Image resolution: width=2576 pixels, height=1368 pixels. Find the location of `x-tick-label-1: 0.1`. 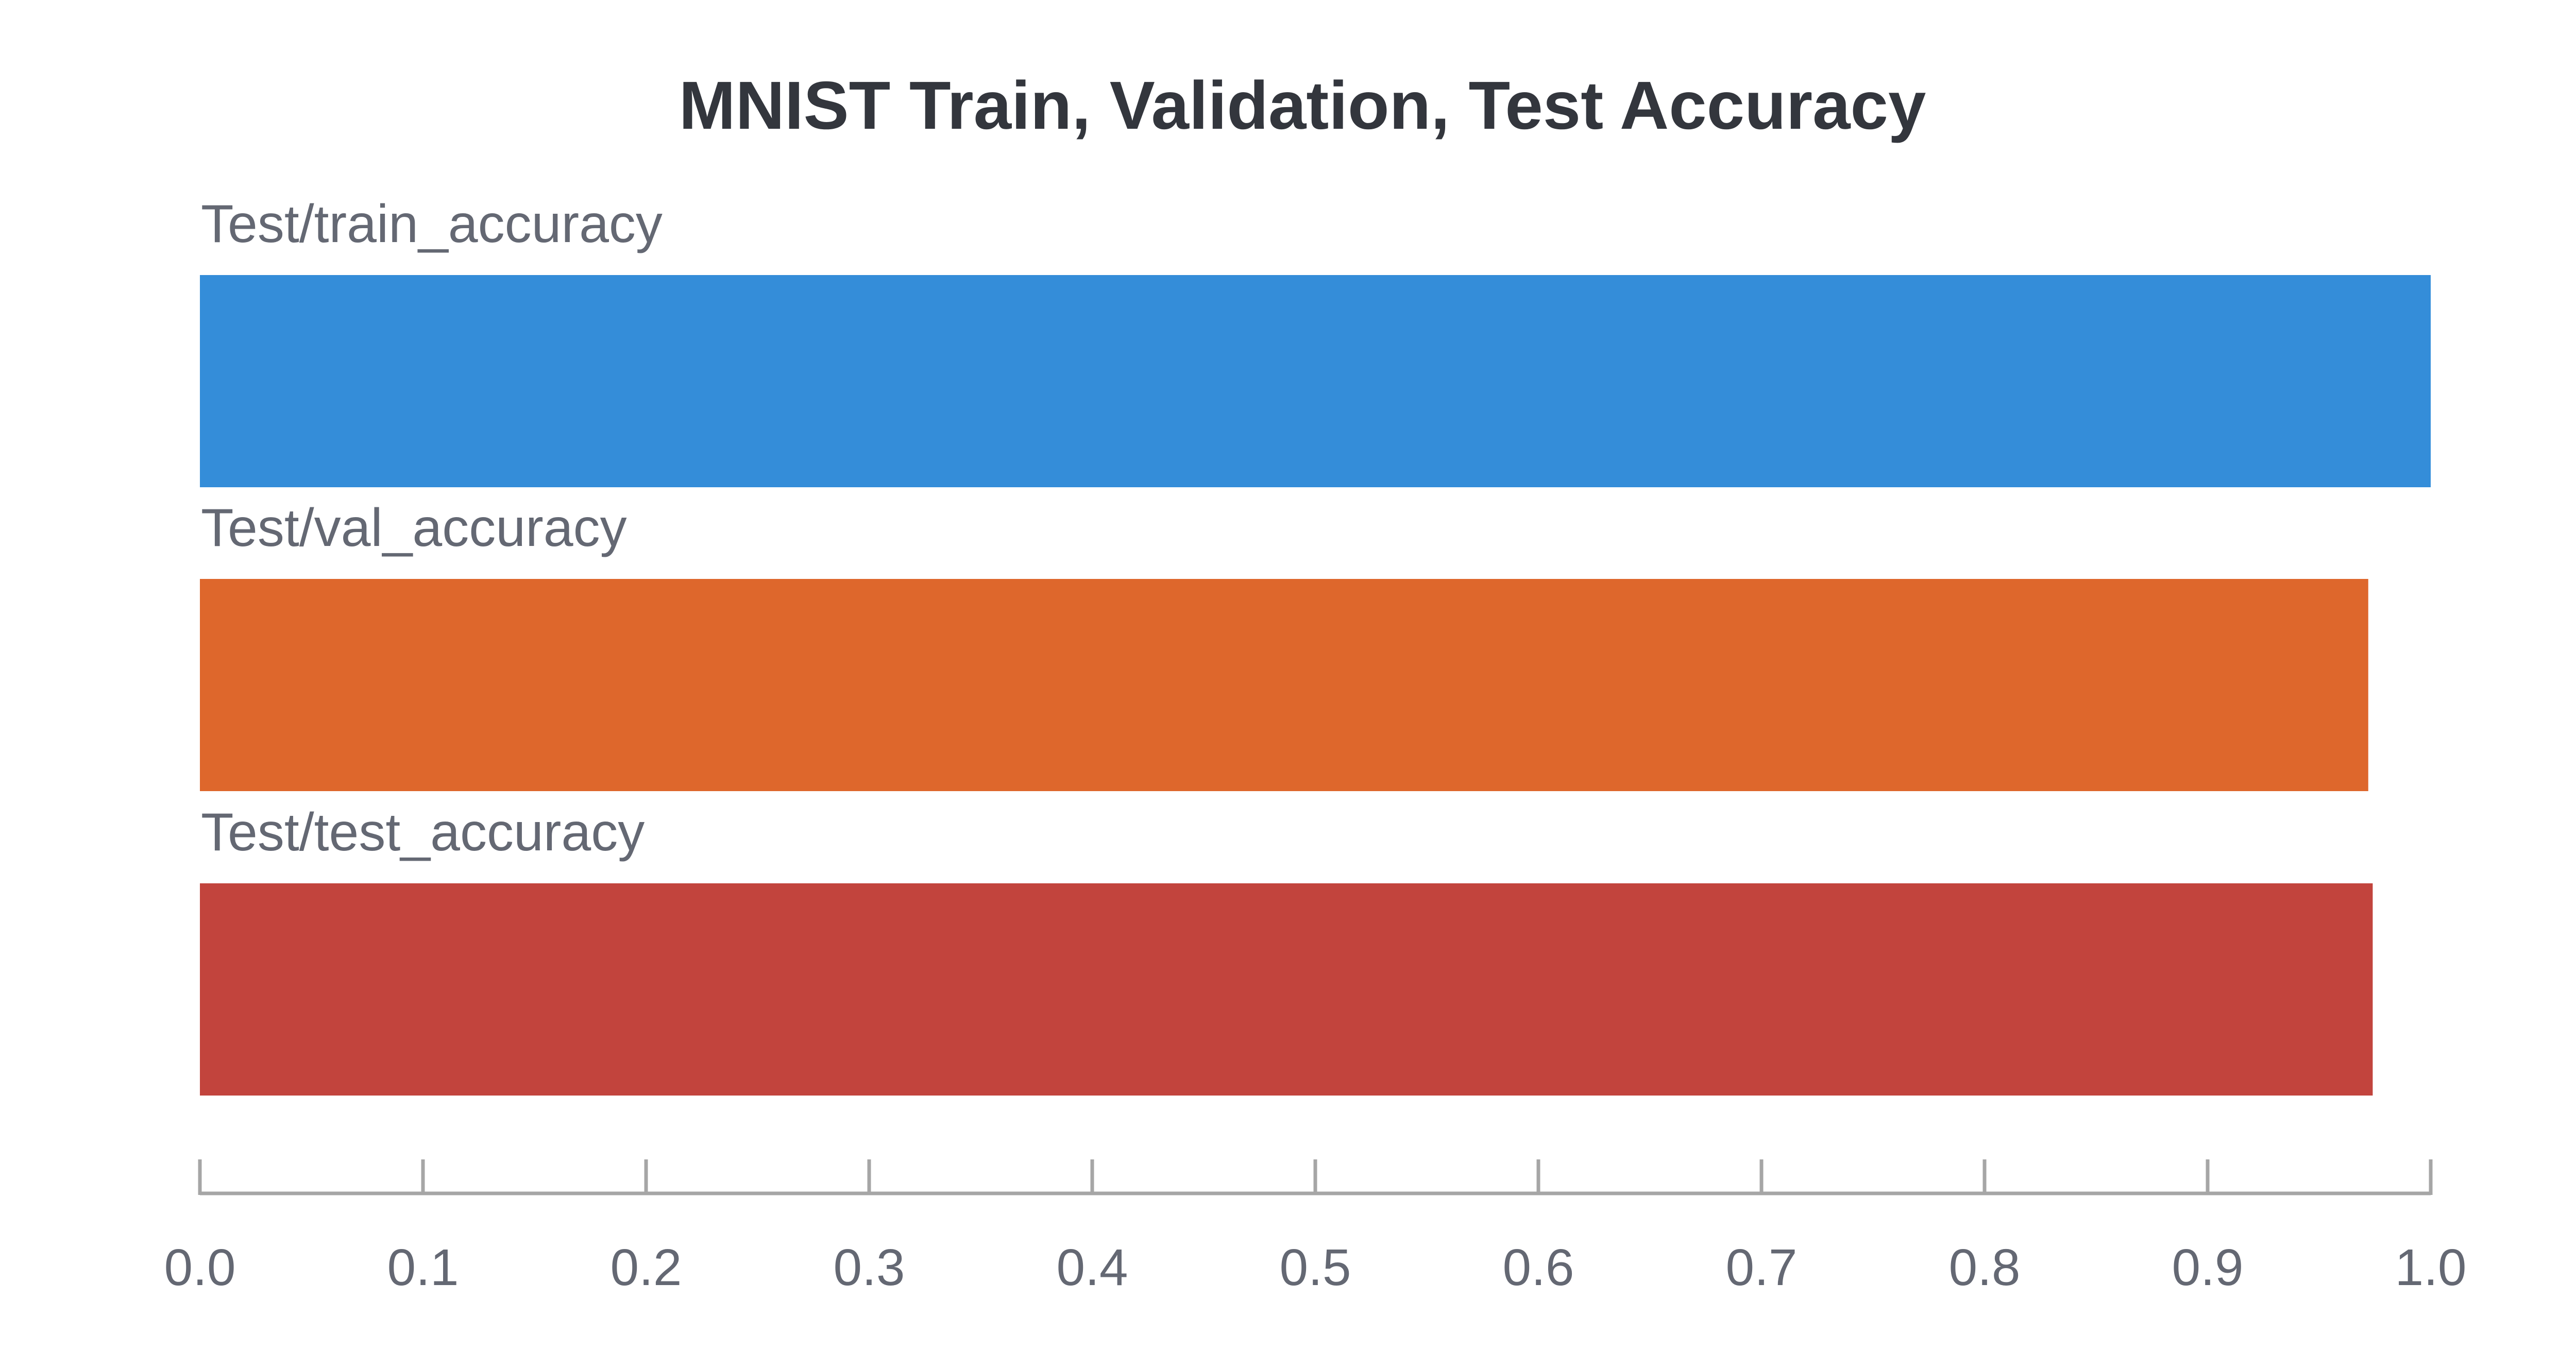

x-tick-label-1: 0.1 is located at coordinates (423, 1267).